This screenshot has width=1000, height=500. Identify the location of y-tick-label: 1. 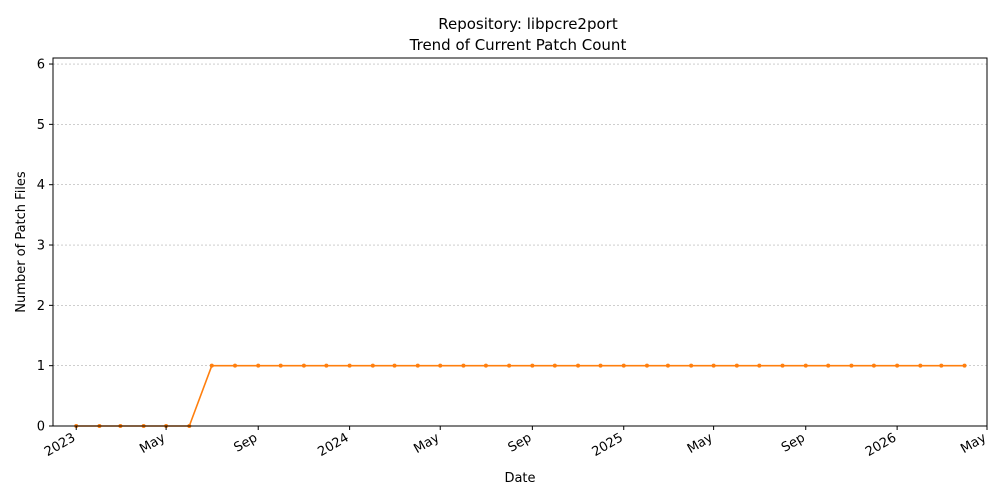
(41, 366).